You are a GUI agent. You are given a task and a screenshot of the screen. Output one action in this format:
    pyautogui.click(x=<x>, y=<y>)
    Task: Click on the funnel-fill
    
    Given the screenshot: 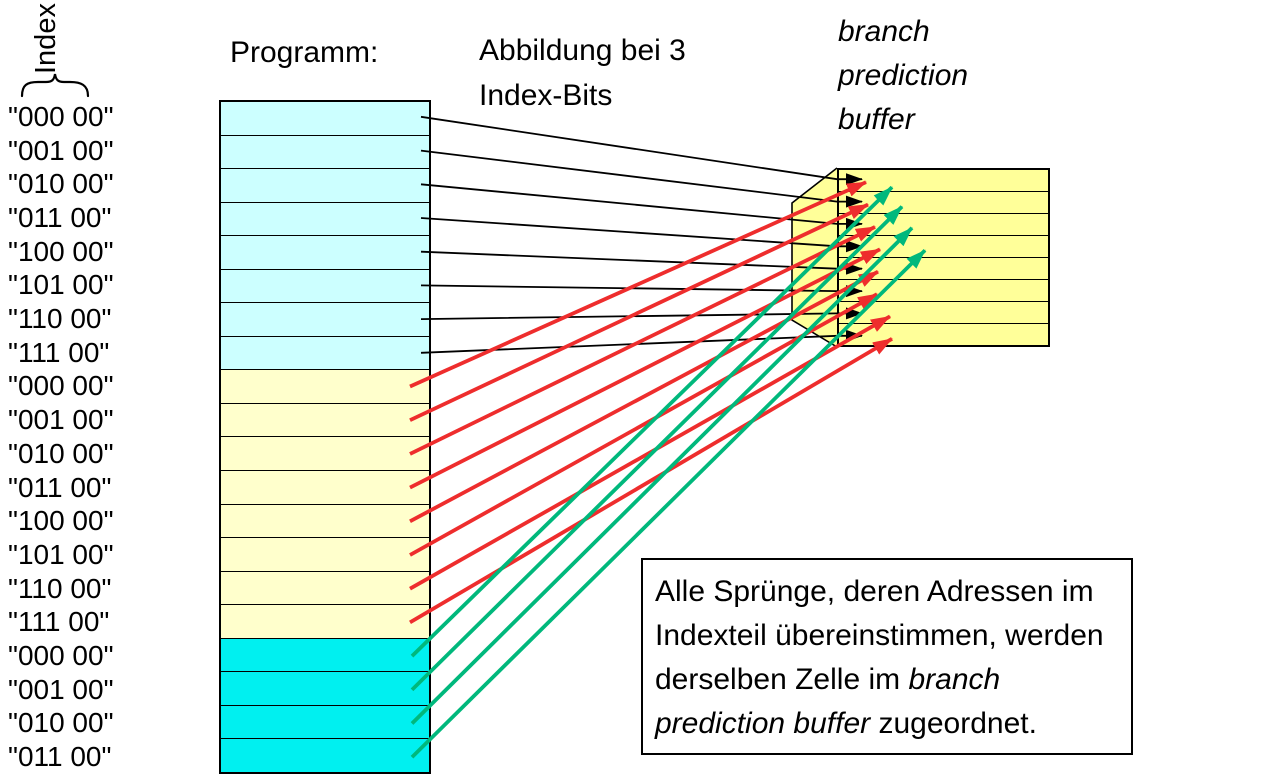 What is the action you would take?
    pyautogui.click(x=814, y=257)
    